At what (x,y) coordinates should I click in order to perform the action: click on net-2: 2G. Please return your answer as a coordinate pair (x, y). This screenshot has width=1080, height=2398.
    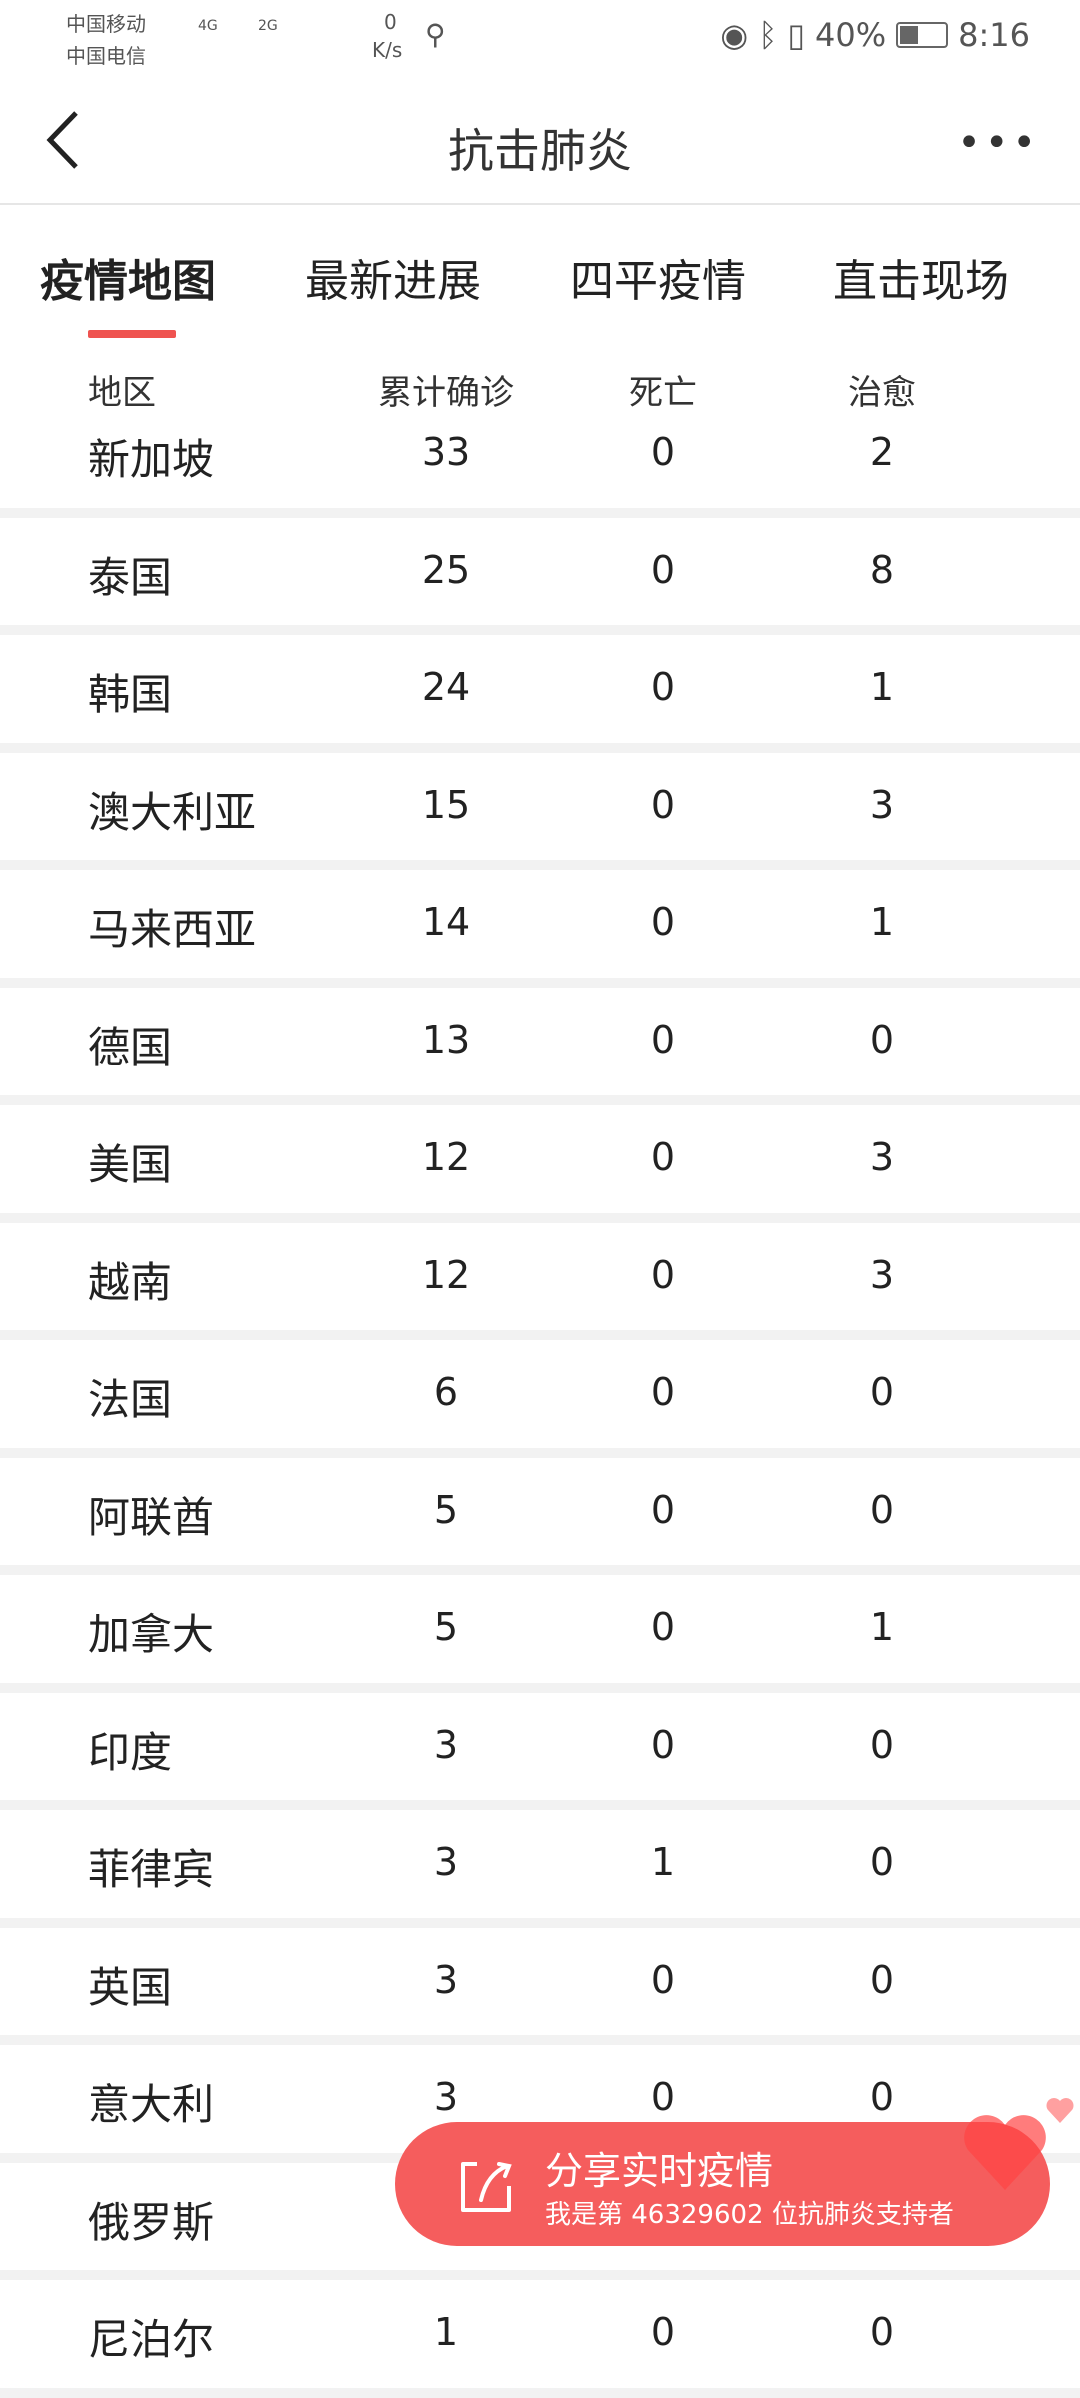
    Looking at the image, I should click on (268, 26).